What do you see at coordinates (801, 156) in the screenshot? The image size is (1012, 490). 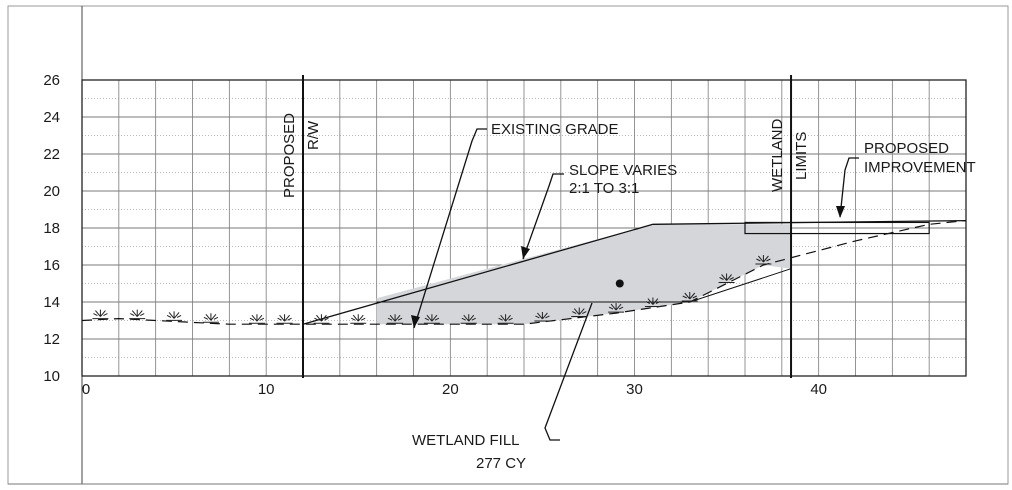 I see `wetland-limits-label-line2: LIMITS` at bounding box center [801, 156].